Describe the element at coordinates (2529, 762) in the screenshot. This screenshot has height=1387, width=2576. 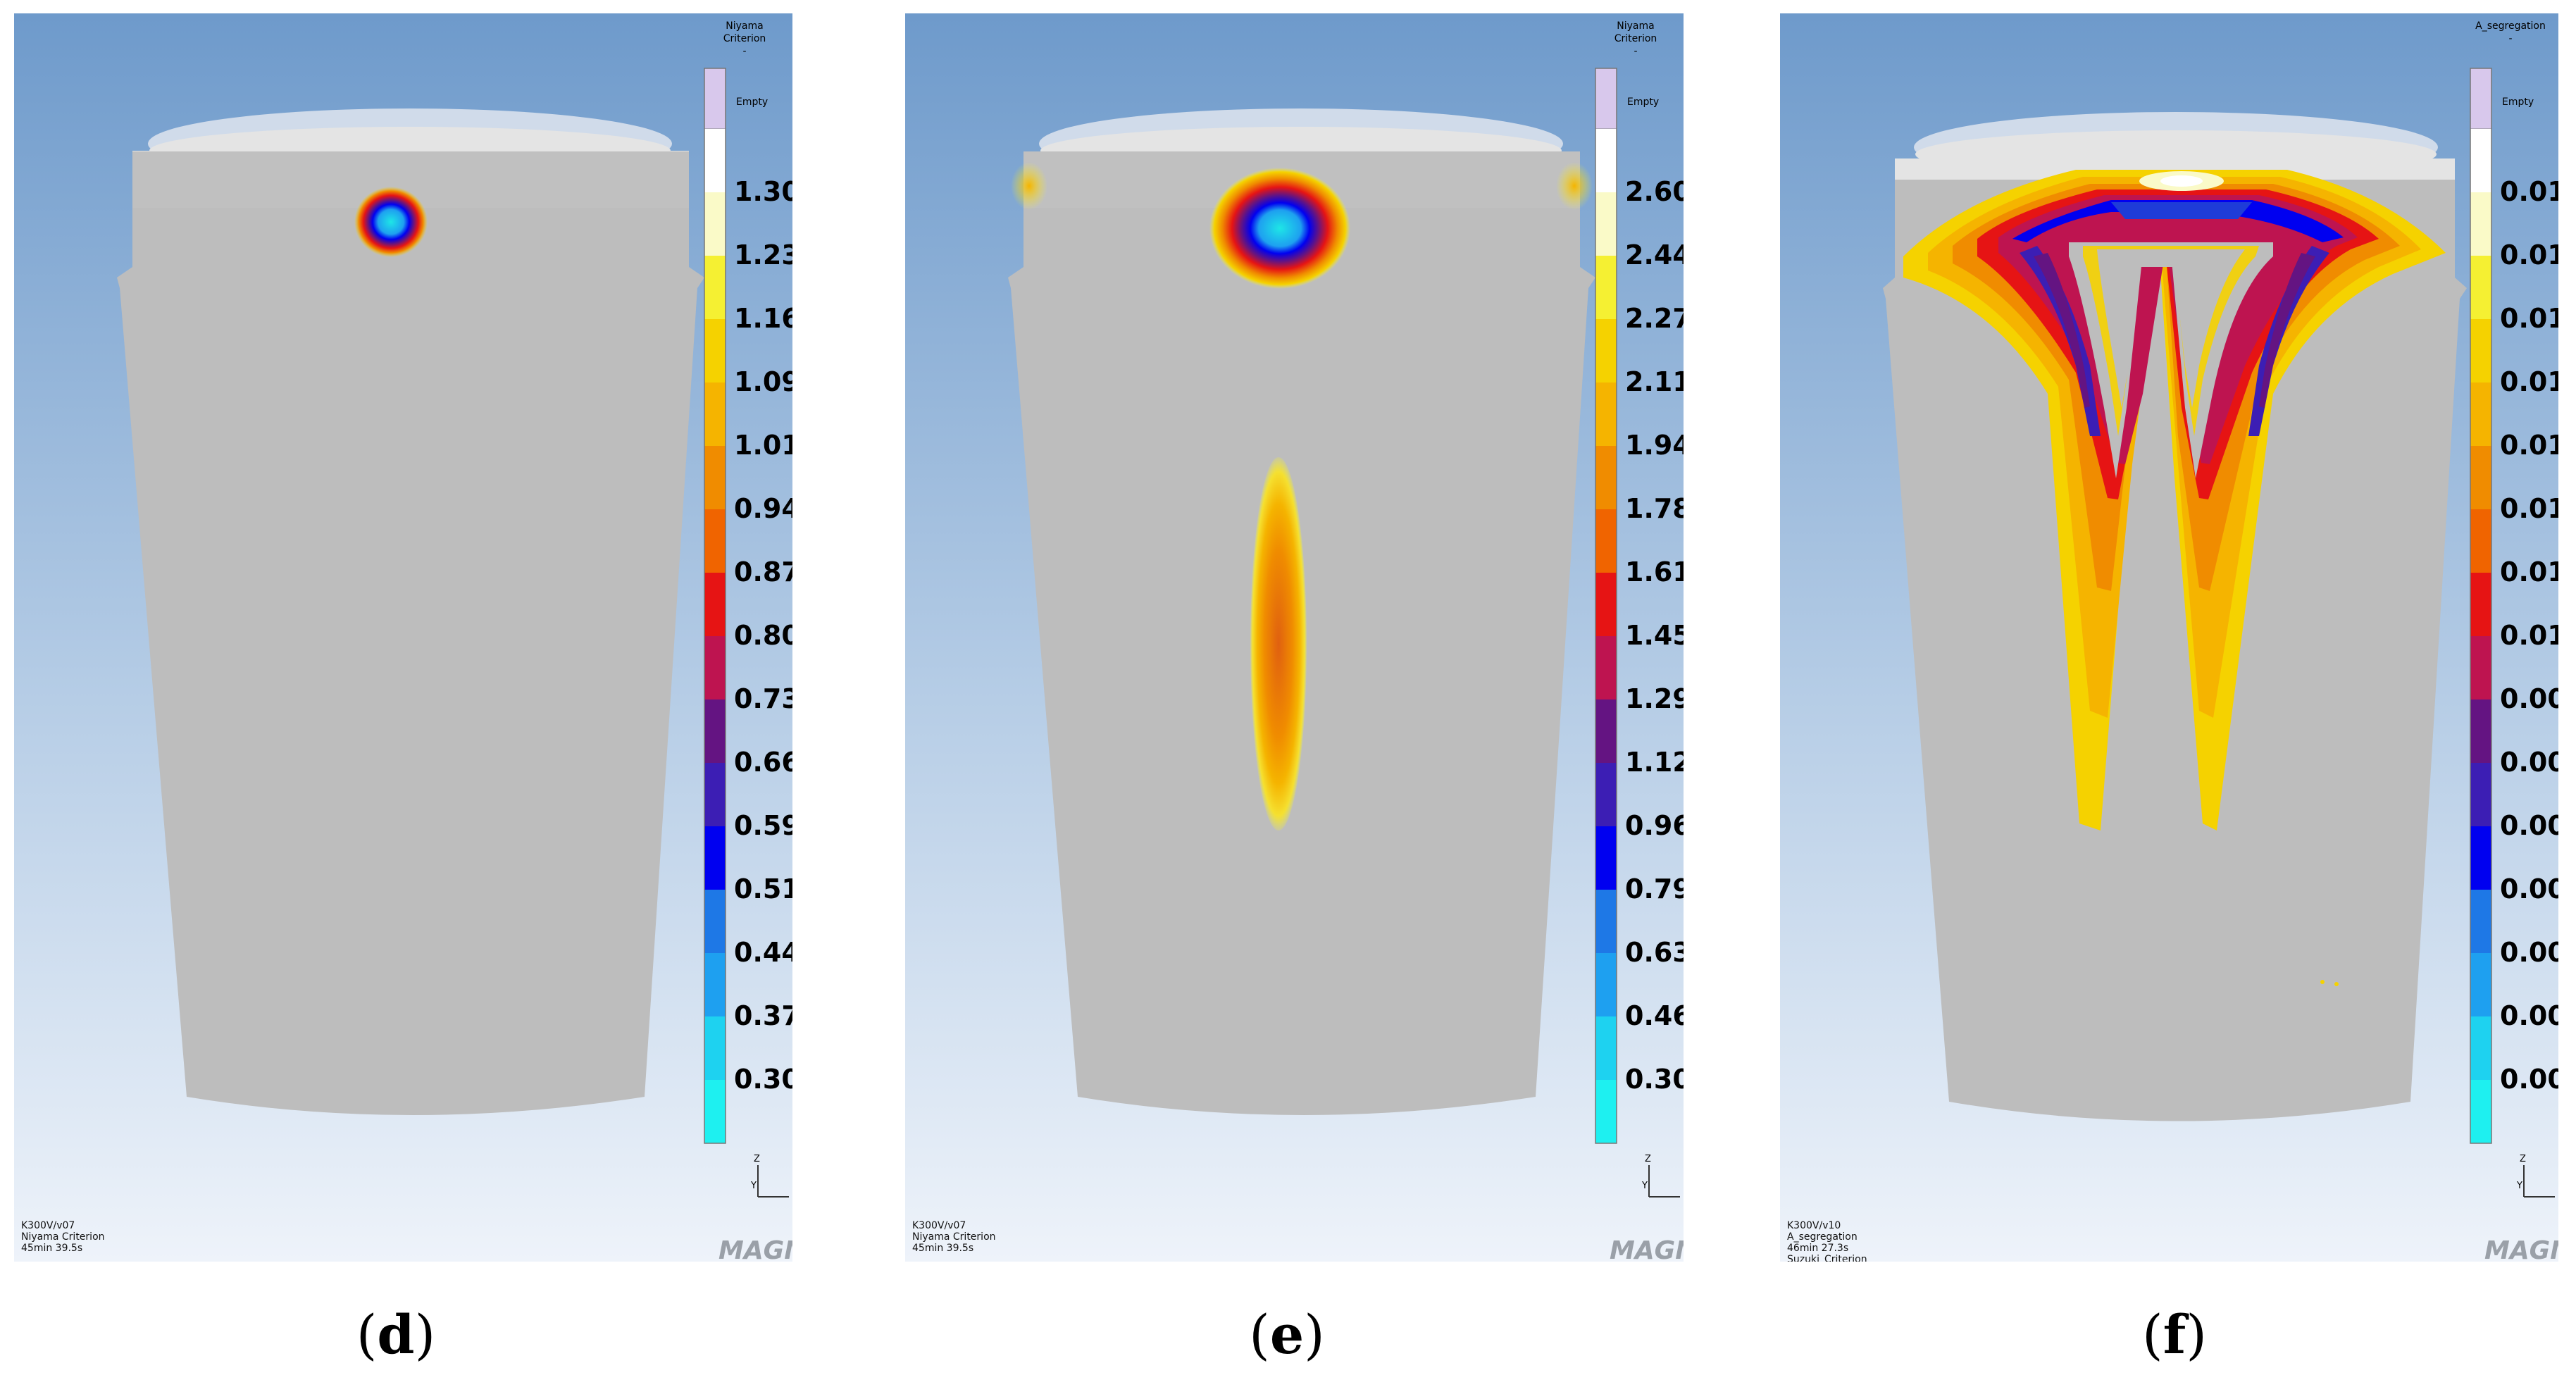
I see `legend-value-label: 0.008` at that location.